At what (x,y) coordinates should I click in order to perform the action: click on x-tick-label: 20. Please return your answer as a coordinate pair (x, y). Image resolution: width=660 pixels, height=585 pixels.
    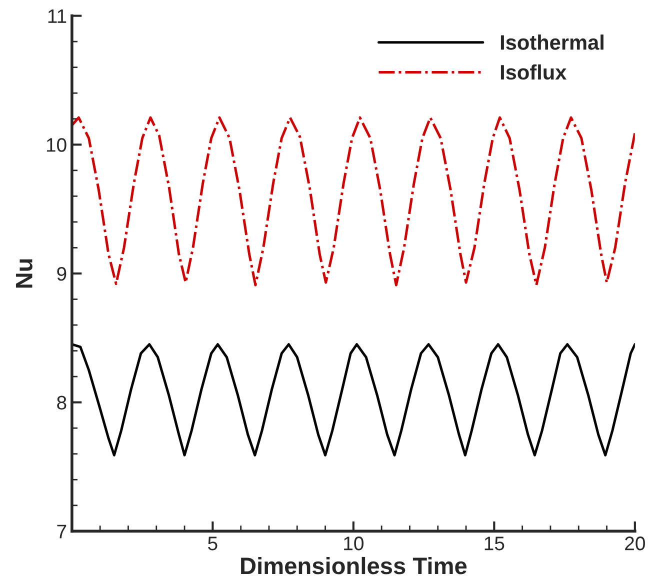
    Looking at the image, I should click on (635, 543).